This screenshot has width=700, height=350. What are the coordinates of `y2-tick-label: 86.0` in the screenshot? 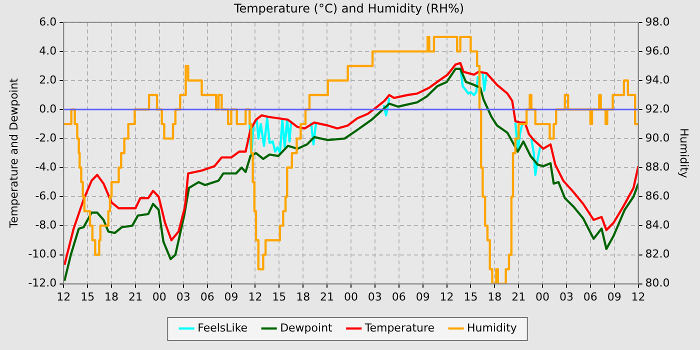 It's located at (657, 196).